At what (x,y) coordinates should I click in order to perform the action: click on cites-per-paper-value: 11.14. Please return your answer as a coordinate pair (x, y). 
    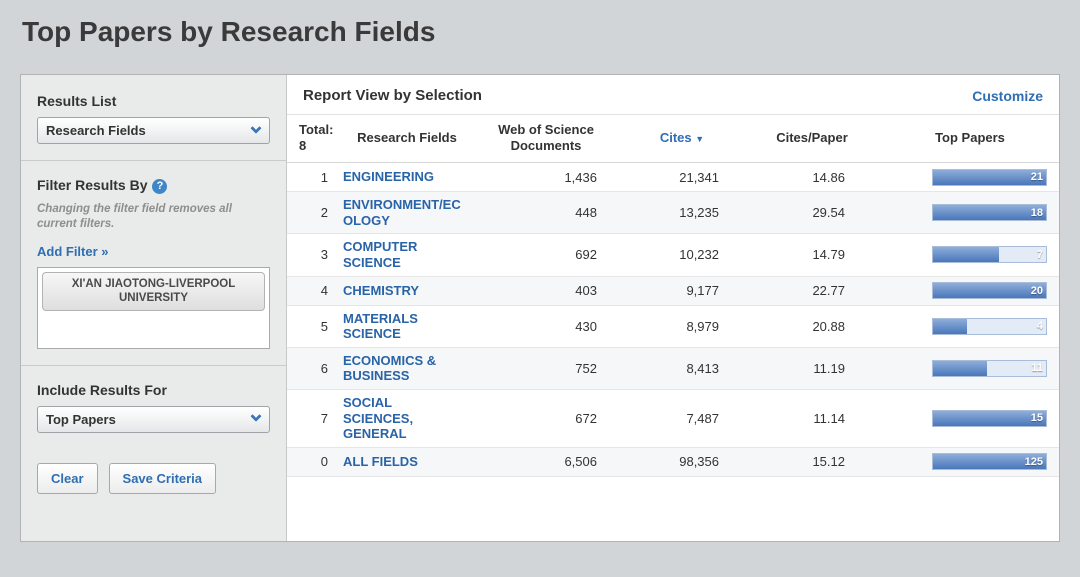
    Looking at the image, I should click on (829, 418).